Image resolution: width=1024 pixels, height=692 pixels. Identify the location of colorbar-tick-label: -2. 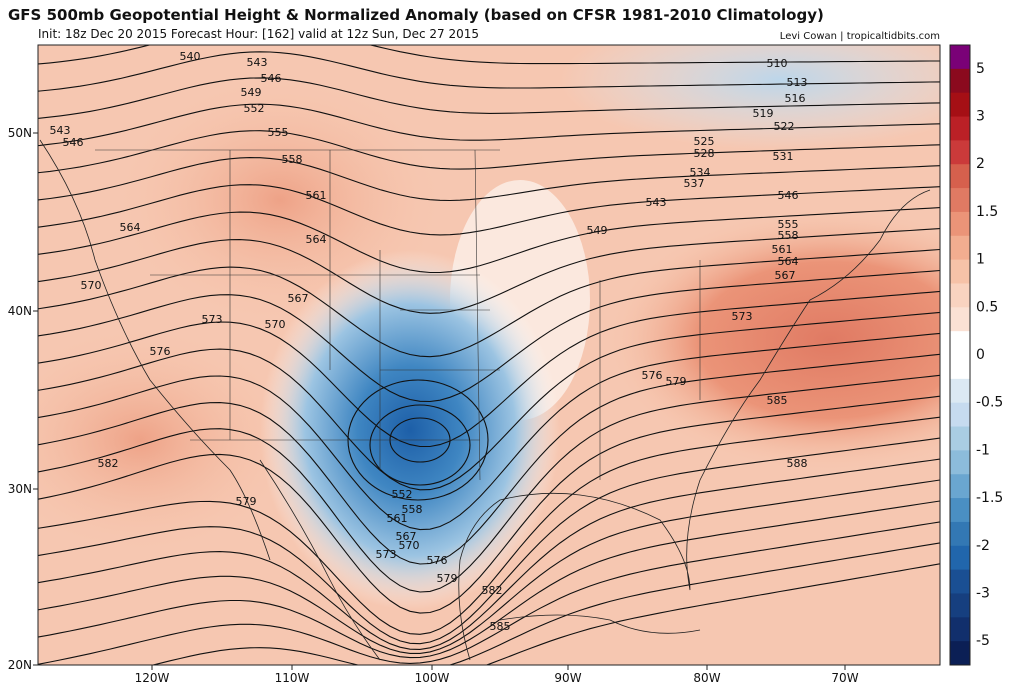
(983, 546).